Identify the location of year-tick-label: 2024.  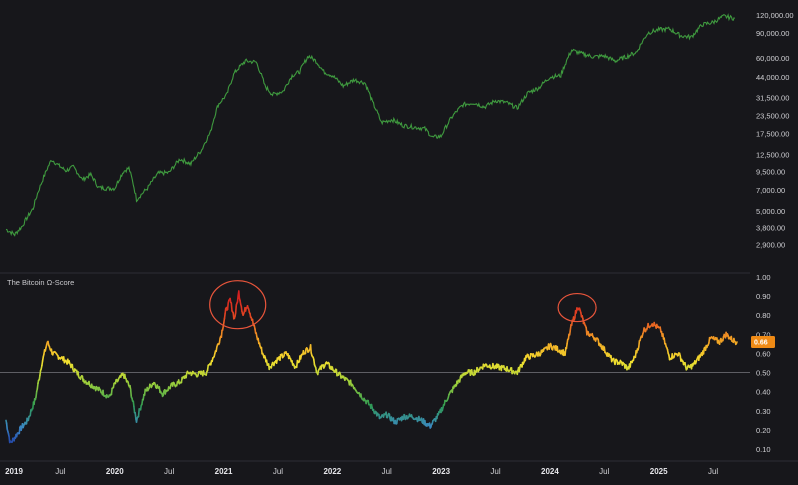
(550, 471).